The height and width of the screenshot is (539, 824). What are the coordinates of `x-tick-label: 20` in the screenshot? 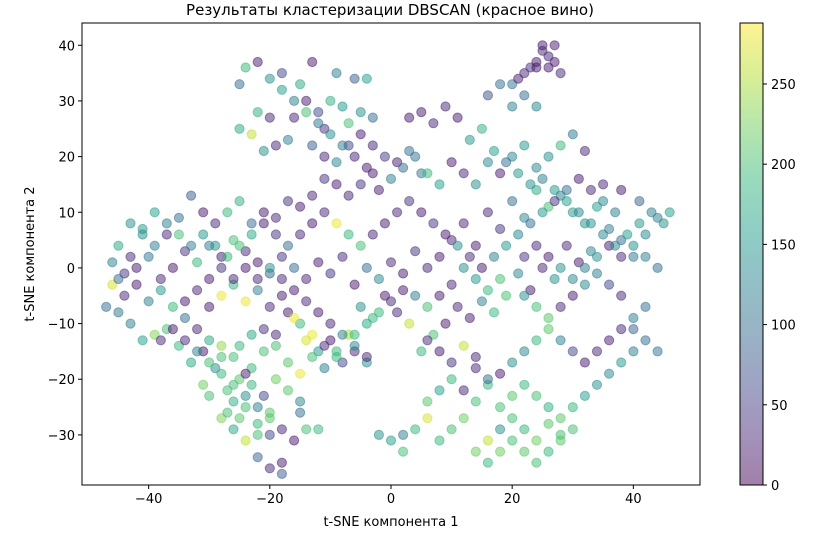 It's located at (512, 499).